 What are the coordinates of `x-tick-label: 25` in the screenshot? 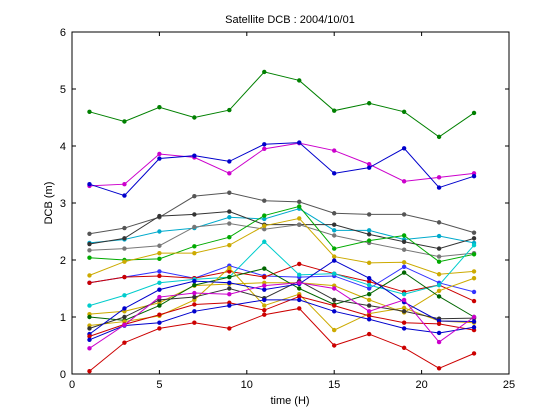 It's located at (509, 385).